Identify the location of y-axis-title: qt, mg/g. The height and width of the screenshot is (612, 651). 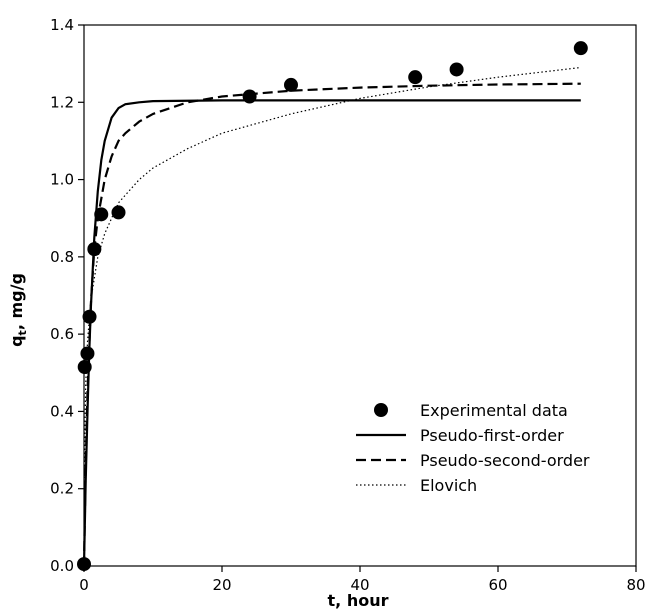
(18, 310).